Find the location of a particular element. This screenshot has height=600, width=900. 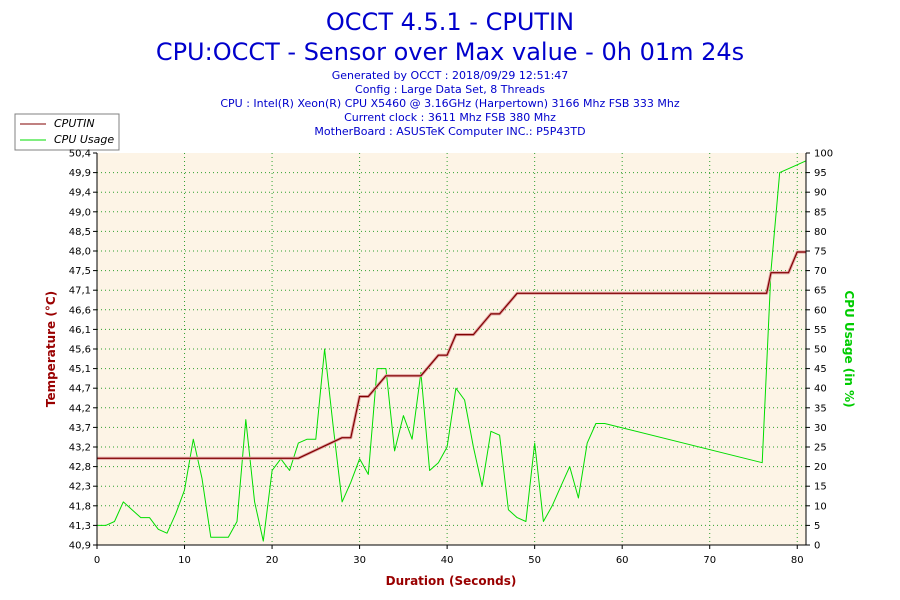

x-tick-label: 0 is located at coordinates (97, 560).